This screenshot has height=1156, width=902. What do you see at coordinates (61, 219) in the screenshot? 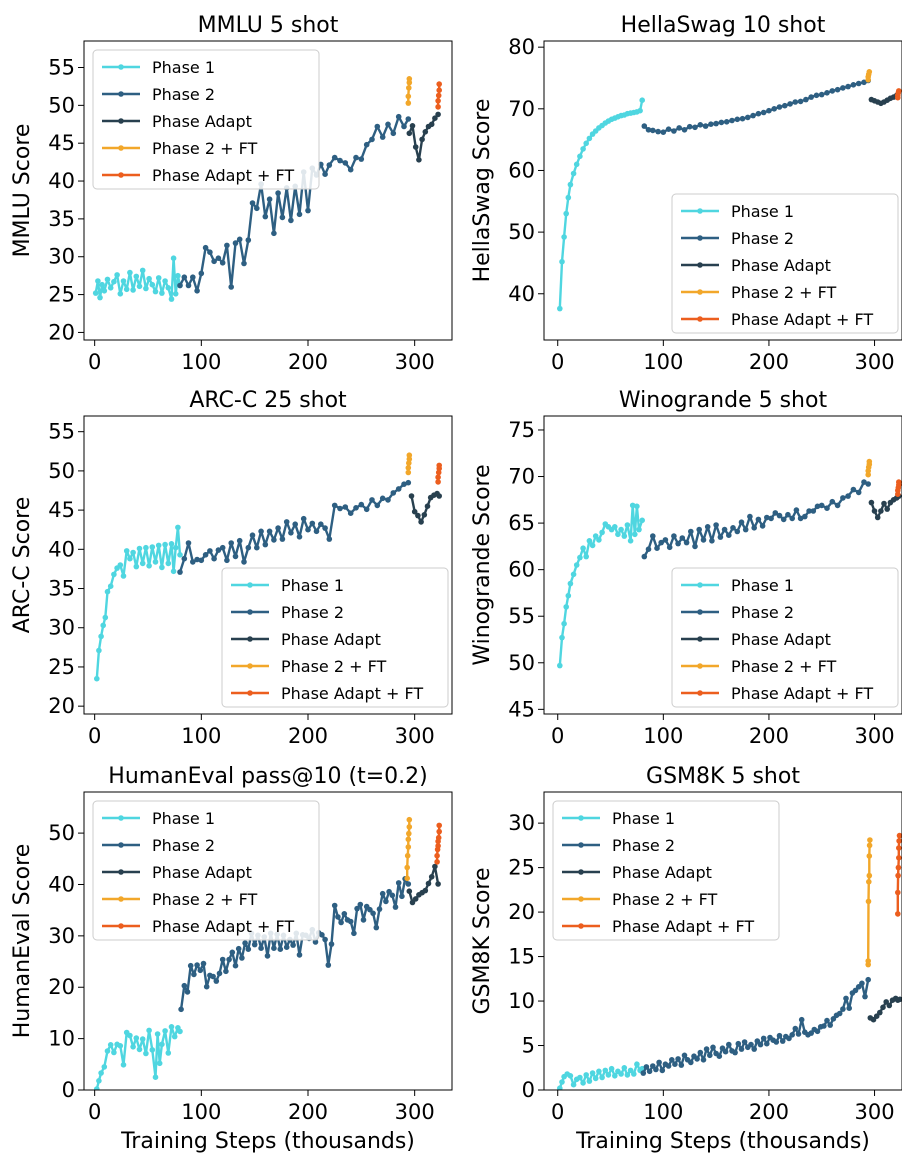
I see `y-tick-label: 35` at bounding box center [61, 219].